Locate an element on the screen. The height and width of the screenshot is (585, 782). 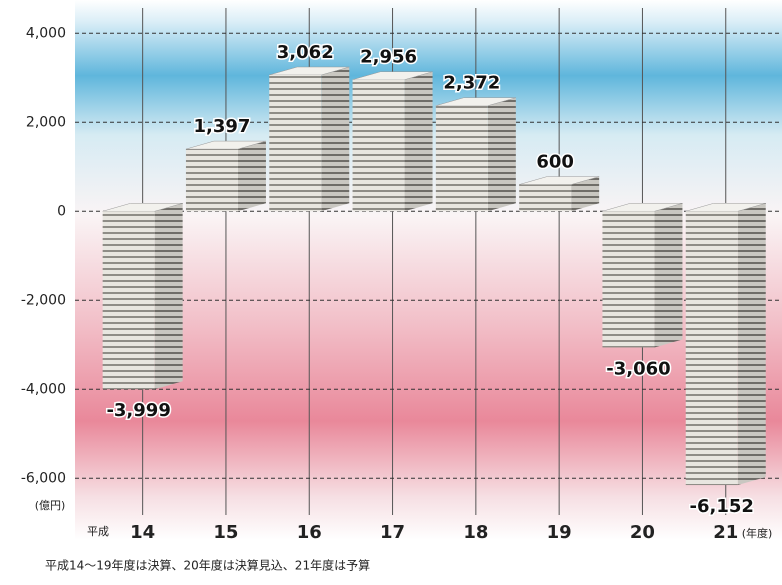
x-tick-label: 19 is located at coordinates (559, 532).